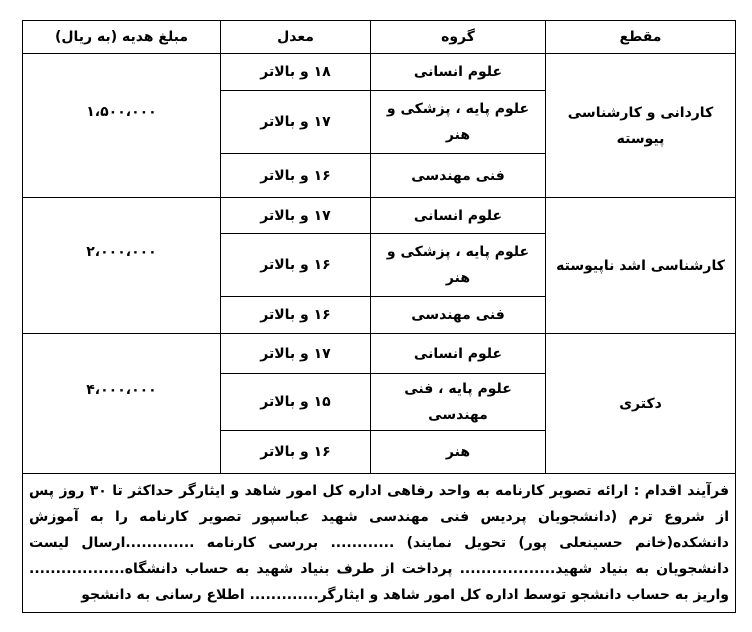 The image size is (752, 632). Describe the element at coordinates (640, 37) in the screenshot. I see `header-cell: مقطع` at that location.